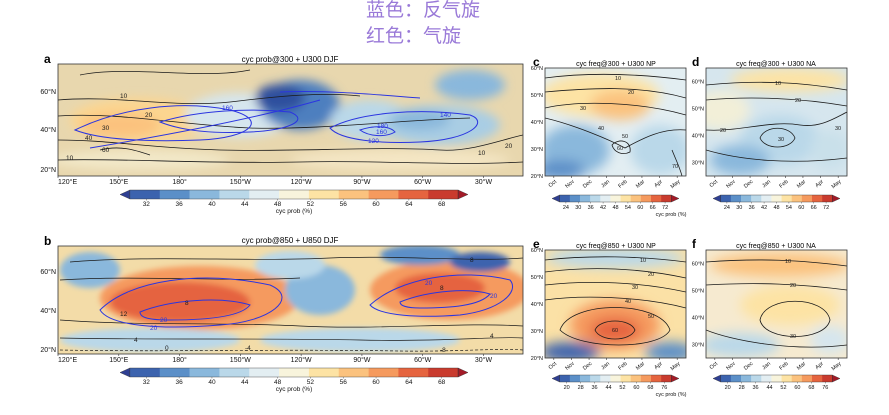  What do you see at coordinates (484, 182) in the screenshot?
I see `panel-a-xtick-label: 30°W` at bounding box center [484, 182].